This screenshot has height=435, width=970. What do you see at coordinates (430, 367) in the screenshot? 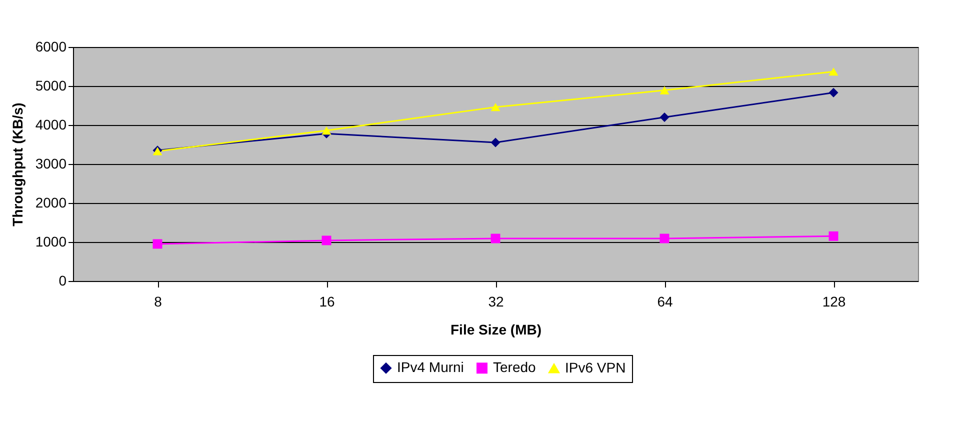
I see `legend-label: IPv4 Murni` at bounding box center [430, 367].